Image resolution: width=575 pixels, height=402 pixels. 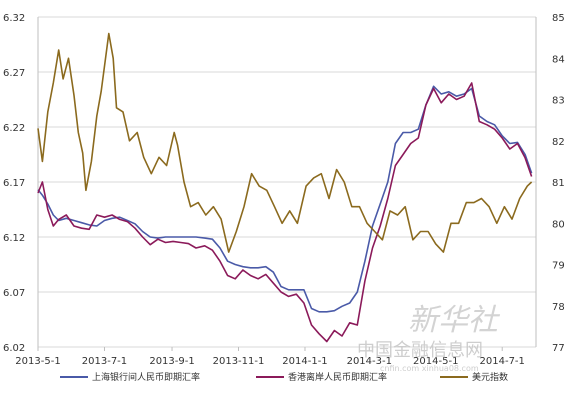 I want to click on y-left-tick-label: 6.02, so click(x=14, y=348).